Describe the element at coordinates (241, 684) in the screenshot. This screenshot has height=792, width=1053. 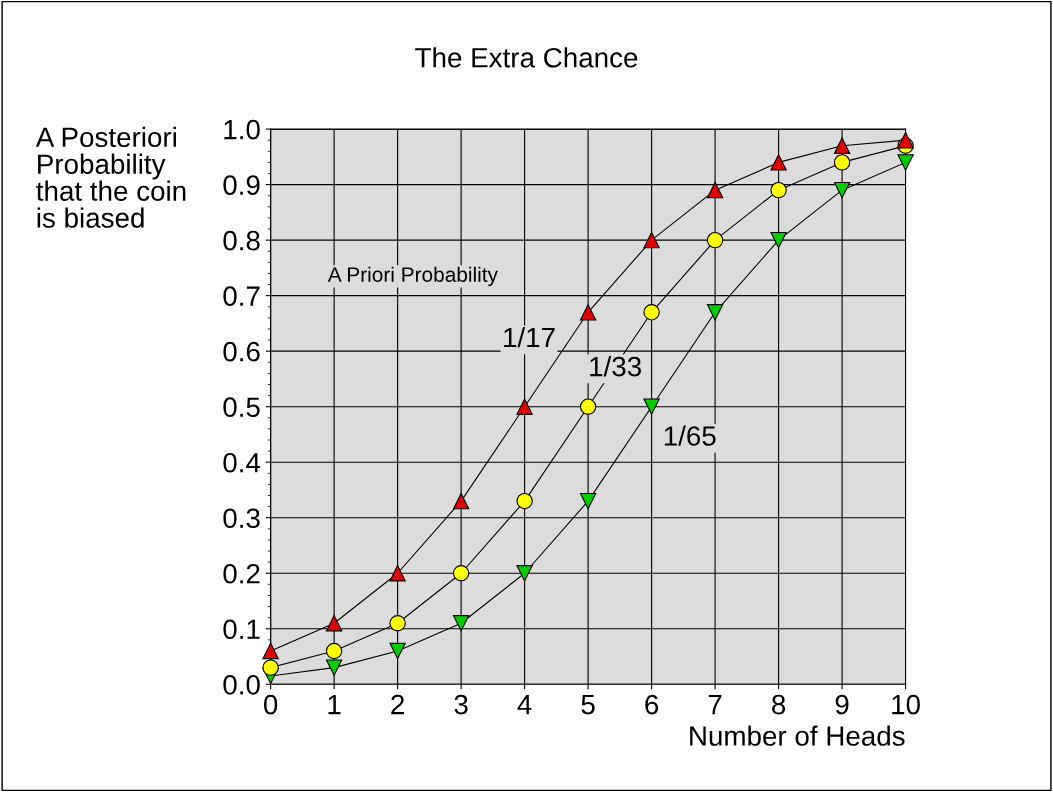
I see `y-tick-label: 0.0` at that location.